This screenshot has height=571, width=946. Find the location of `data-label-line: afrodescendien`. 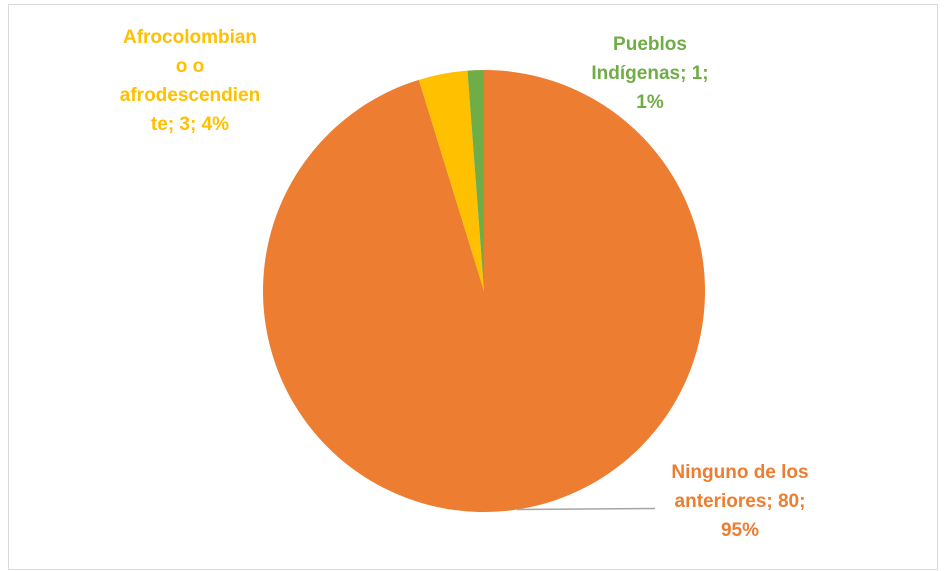

data-label-line: afrodescendien is located at coordinates (190, 95).